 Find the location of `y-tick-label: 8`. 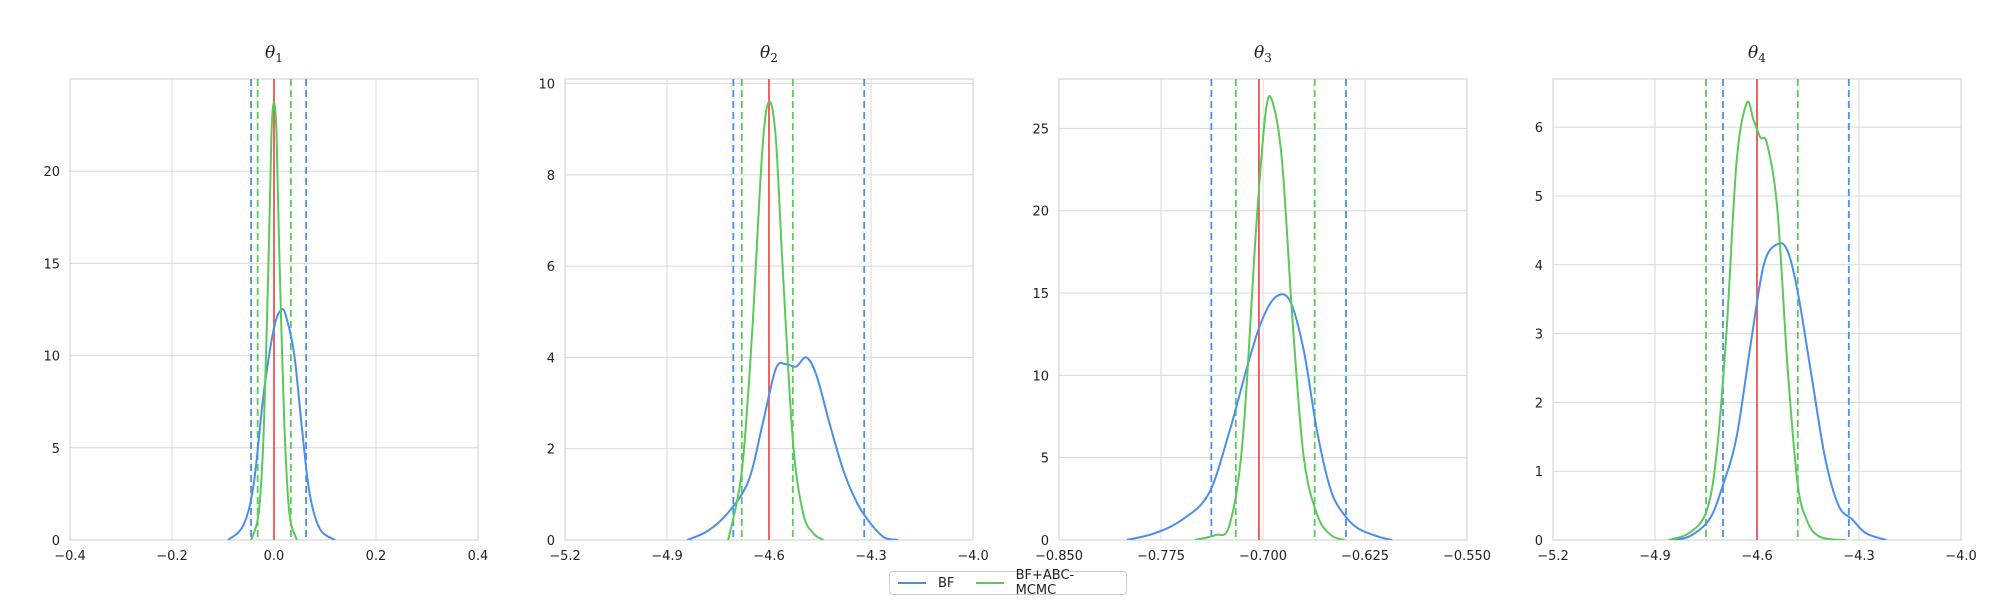

y-tick-label: 8 is located at coordinates (551, 176).